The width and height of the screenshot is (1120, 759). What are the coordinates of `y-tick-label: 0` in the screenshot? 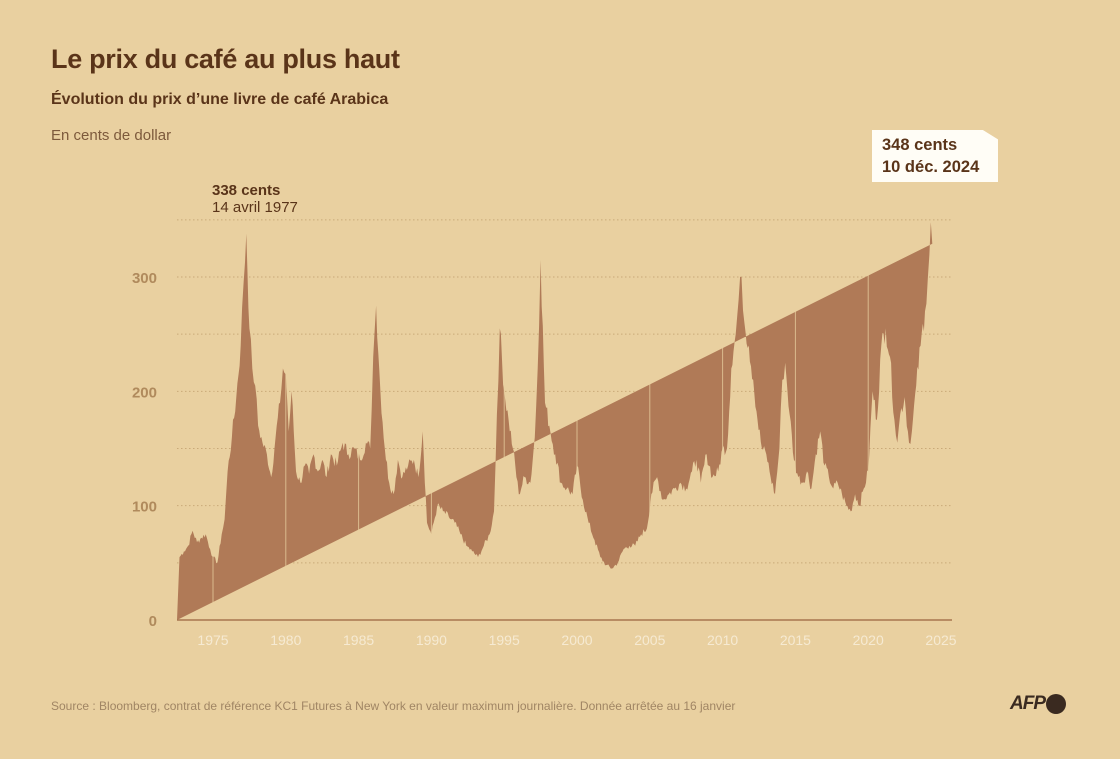 It's located at (153, 621).